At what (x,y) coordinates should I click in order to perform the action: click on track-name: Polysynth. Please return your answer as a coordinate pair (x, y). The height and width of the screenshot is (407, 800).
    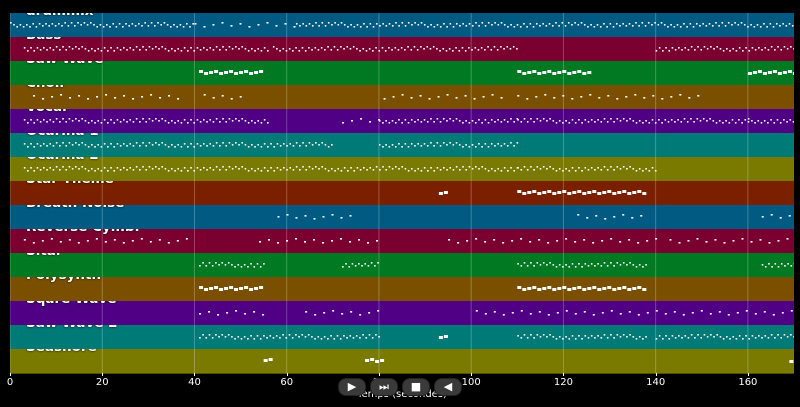
    Looking at the image, I should click on (63, 280).